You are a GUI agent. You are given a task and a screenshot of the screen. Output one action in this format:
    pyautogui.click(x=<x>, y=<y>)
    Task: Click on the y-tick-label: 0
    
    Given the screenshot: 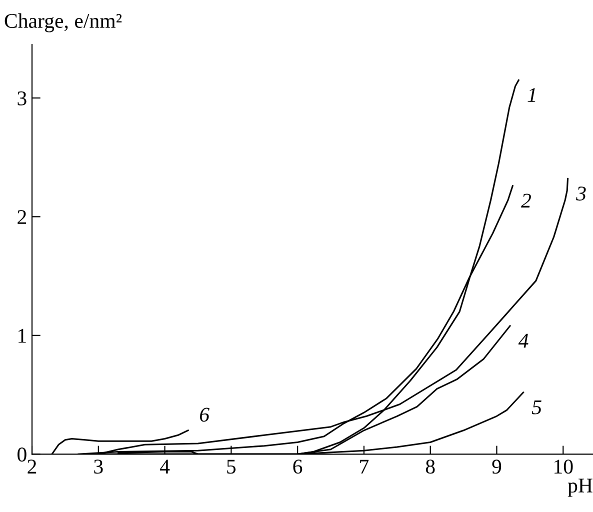 What is the action you would take?
    pyautogui.click(x=22, y=455)
    